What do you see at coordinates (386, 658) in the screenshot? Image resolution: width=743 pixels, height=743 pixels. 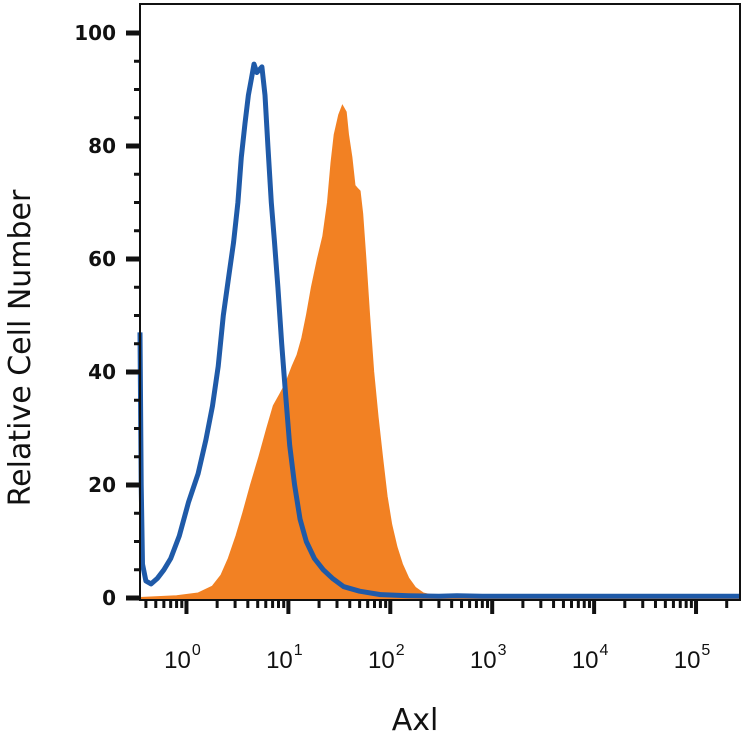 I see `x-tick-label: 10²` at bounding box center [386, 658].